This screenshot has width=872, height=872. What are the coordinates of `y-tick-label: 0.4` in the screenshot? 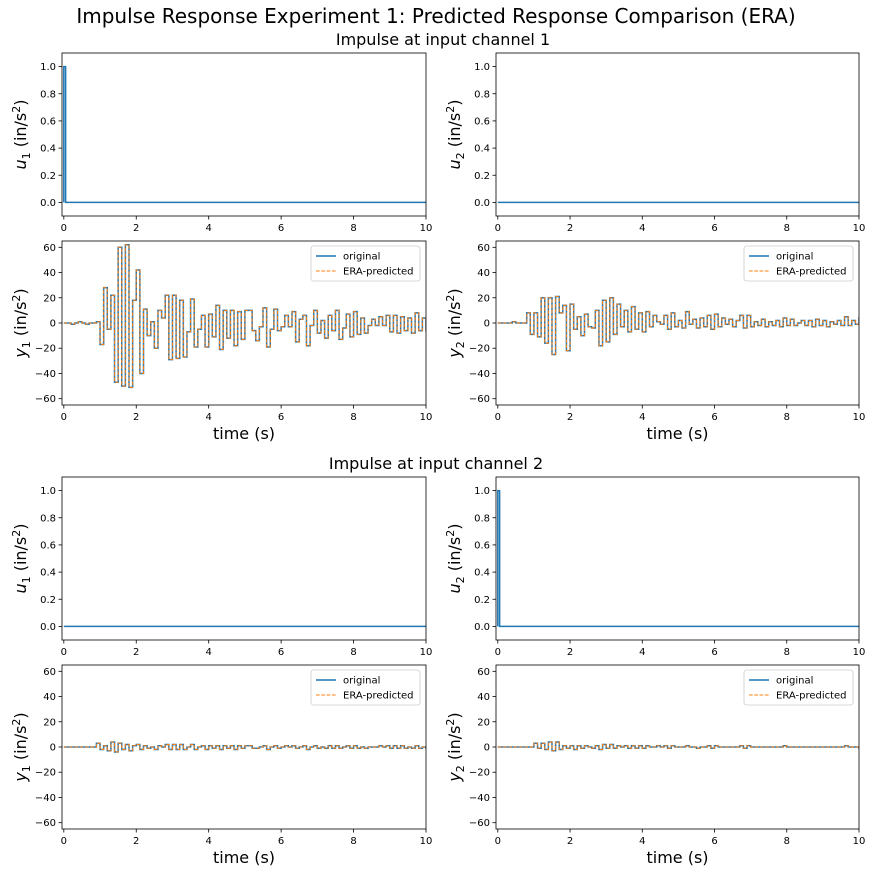 It's located at (48, 149).